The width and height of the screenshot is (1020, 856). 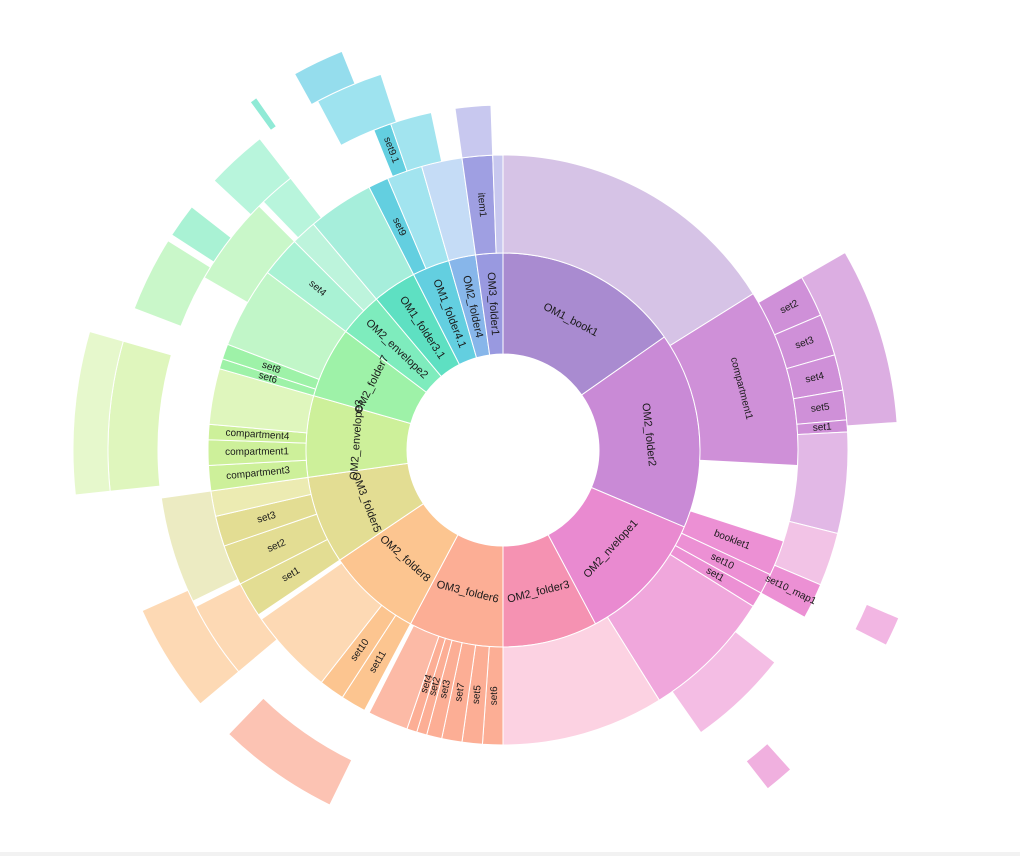 I want to click on bottom-strip, so click(x=510, y=854).